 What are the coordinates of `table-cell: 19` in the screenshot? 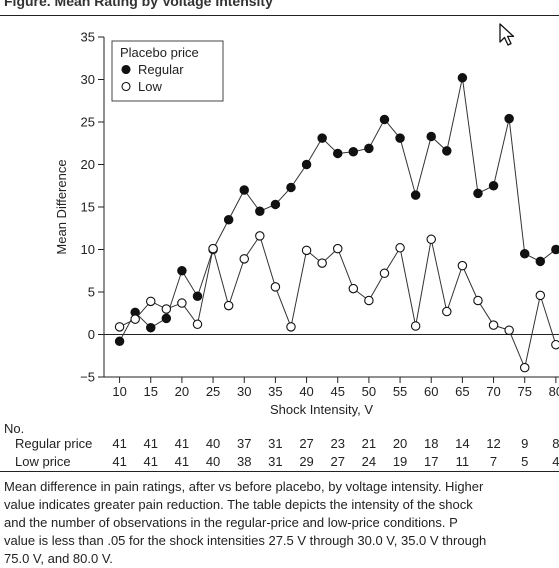 It's located at (400, 461).